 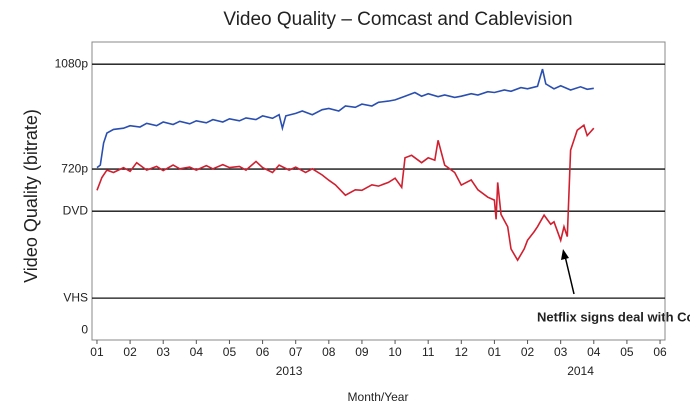 What do you see at coordinates (76, 210) in the screenshot?
I see `y-tick-label: DVD` at bounding box center [76, 210].